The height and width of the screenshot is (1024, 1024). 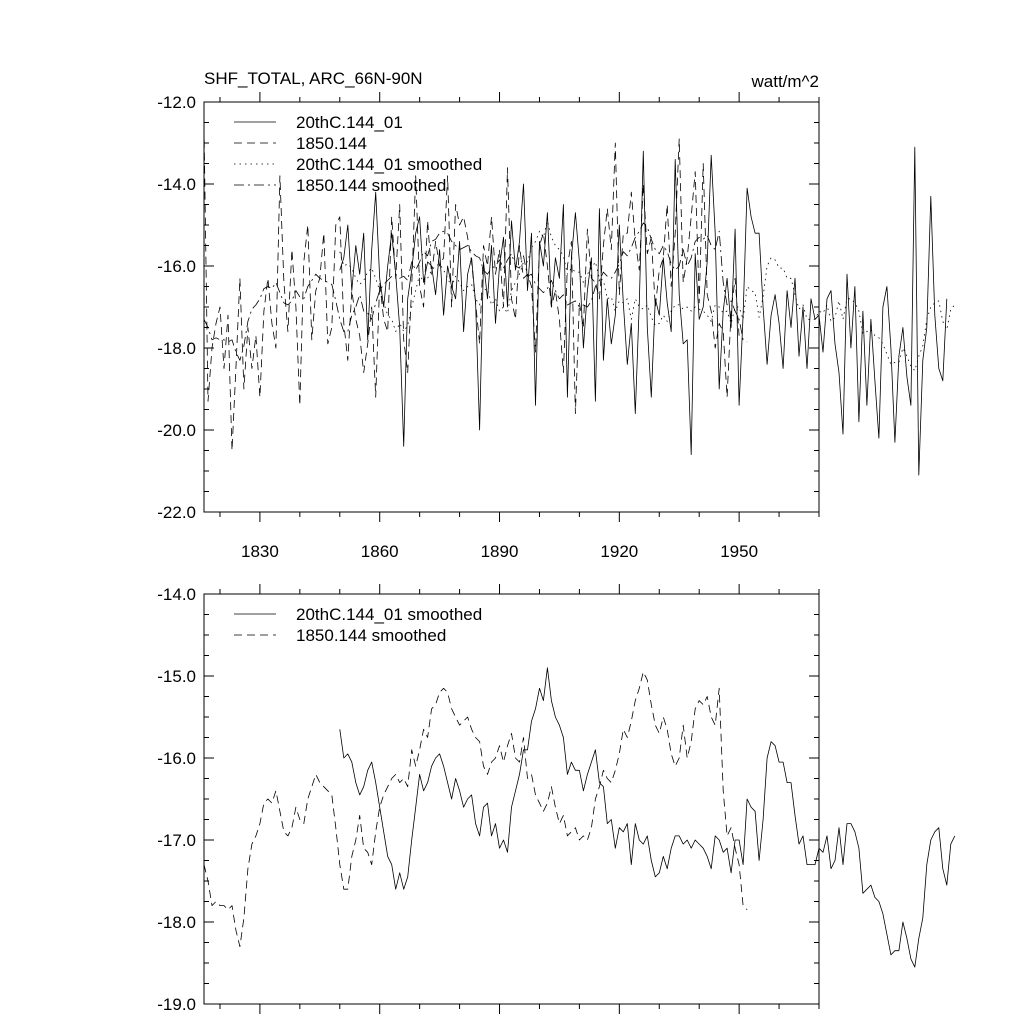 I want to click on chart-title: SHF_TOTAL, ARC_66N-90N, so click(x=313, y=78).